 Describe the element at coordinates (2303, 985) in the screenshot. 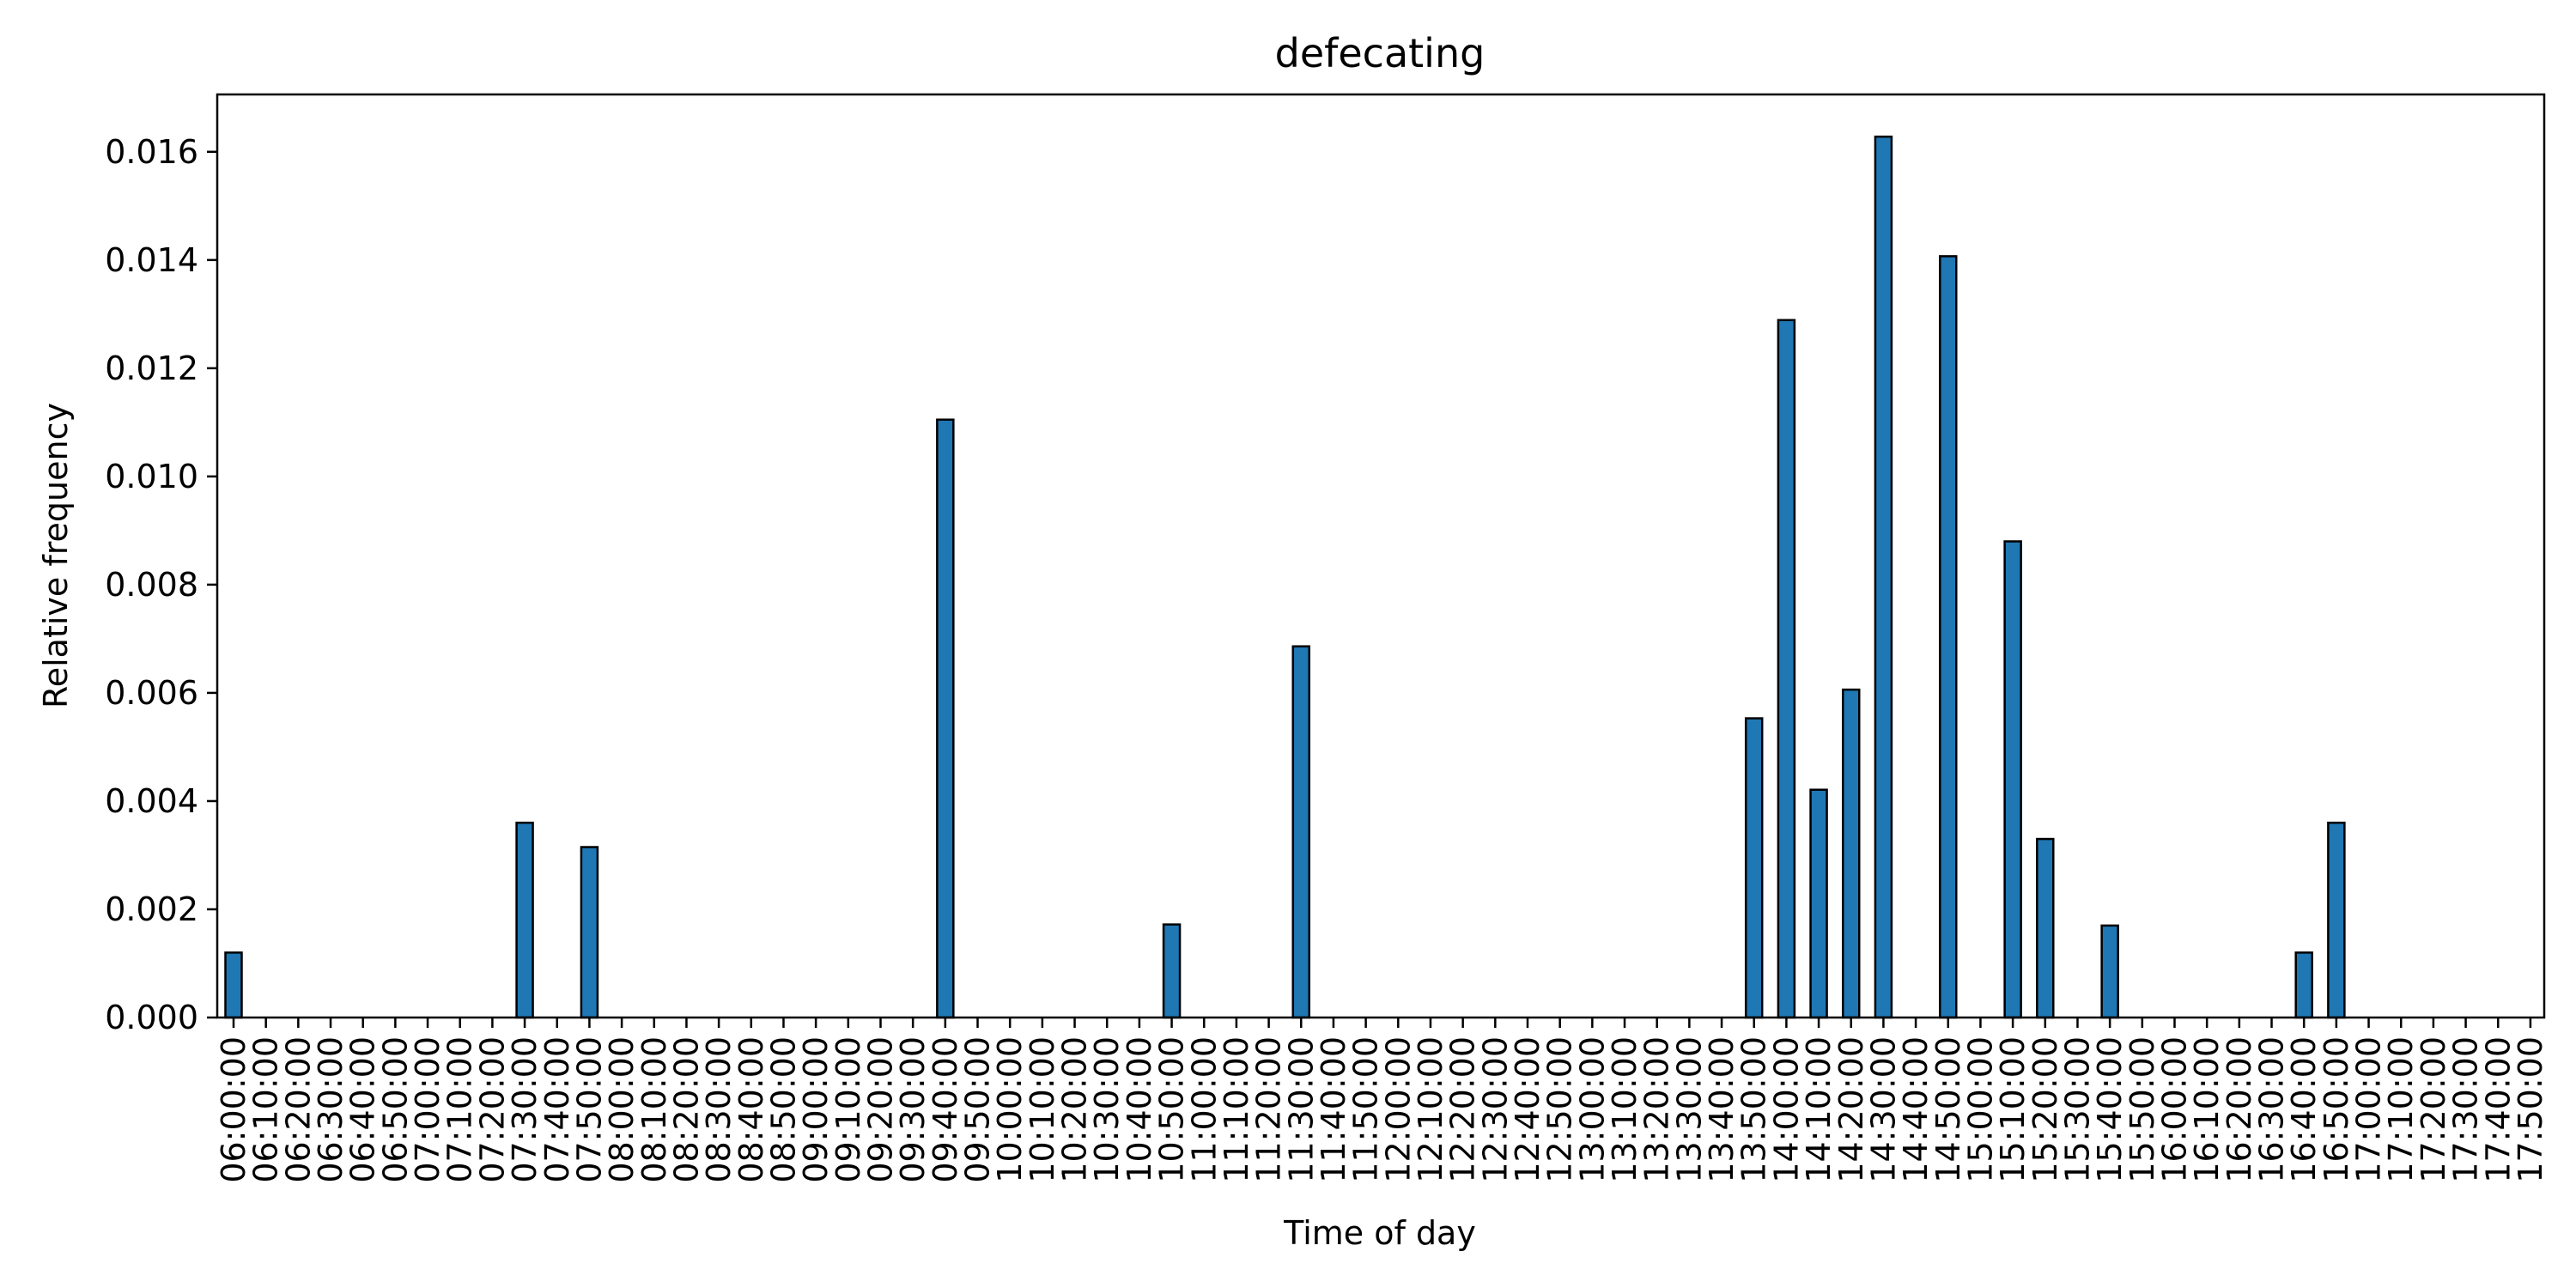

I see `bar-16:40:00` at that location.